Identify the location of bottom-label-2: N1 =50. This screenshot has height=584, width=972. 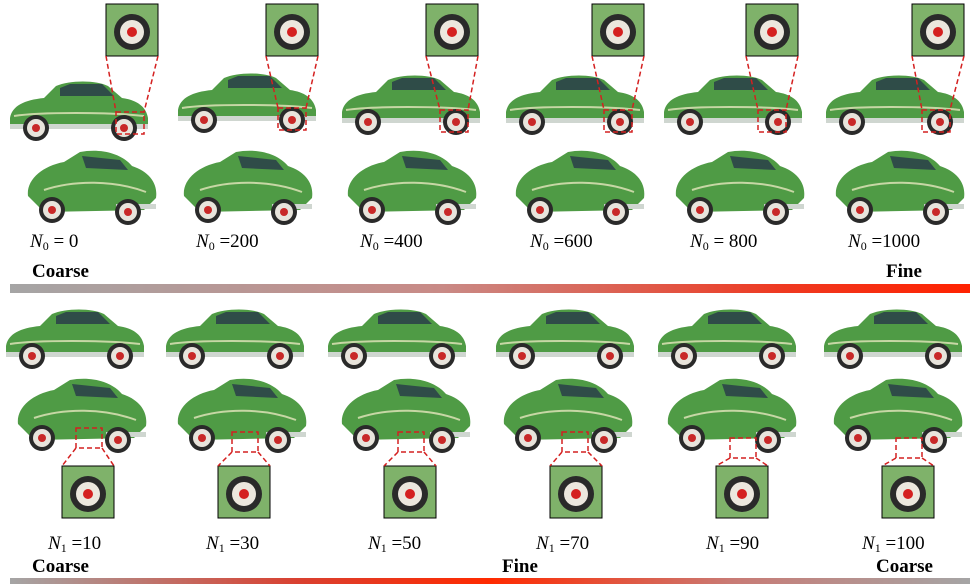
(395, 544).